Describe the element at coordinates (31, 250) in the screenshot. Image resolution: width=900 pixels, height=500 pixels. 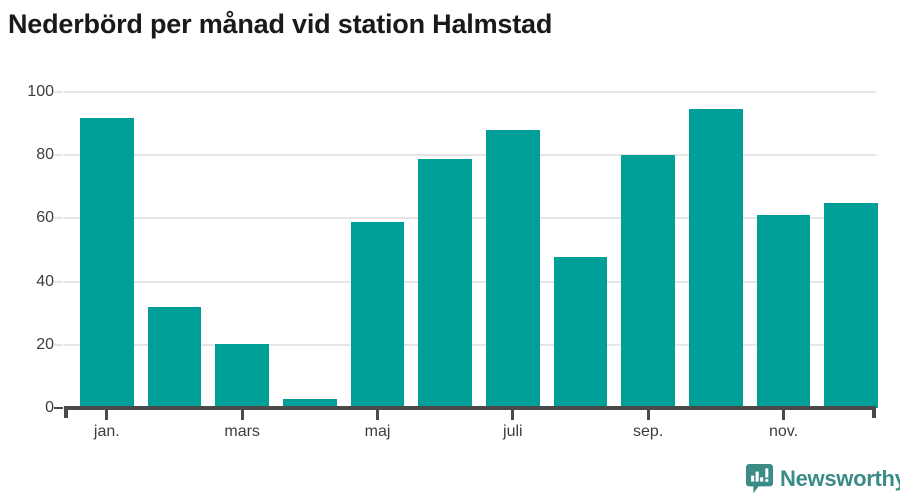
I see `y-axis: 0 20 40 60 80 100` at that location.